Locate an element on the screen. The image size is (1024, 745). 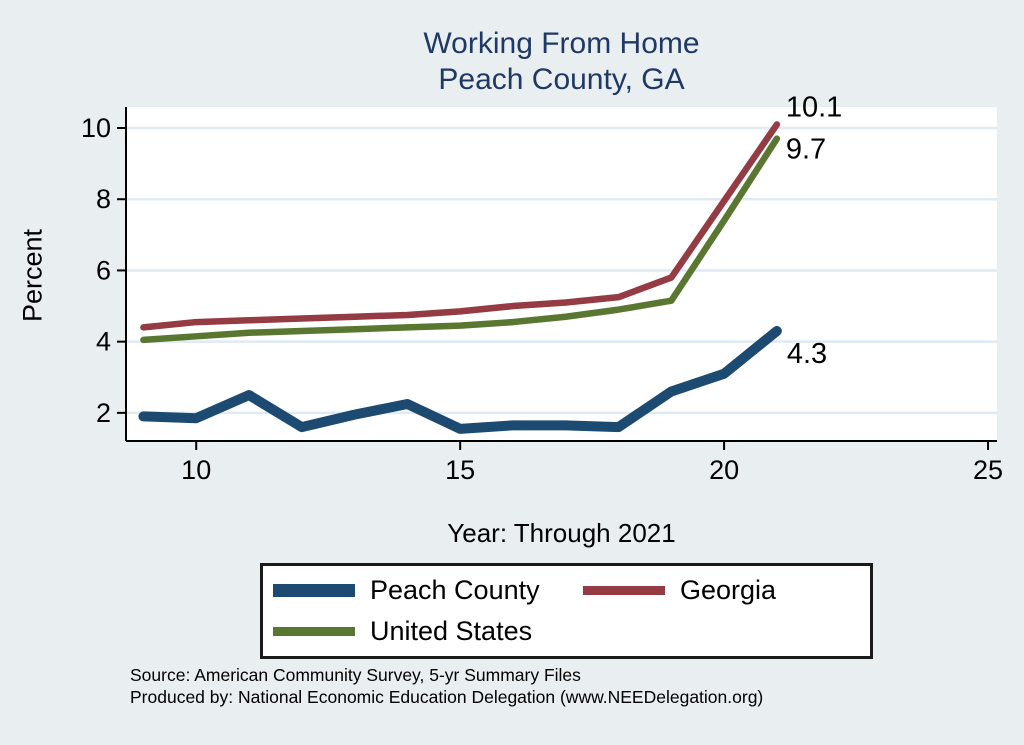
legend-label-georgia: Georgia is located at coordinates (728, 590).